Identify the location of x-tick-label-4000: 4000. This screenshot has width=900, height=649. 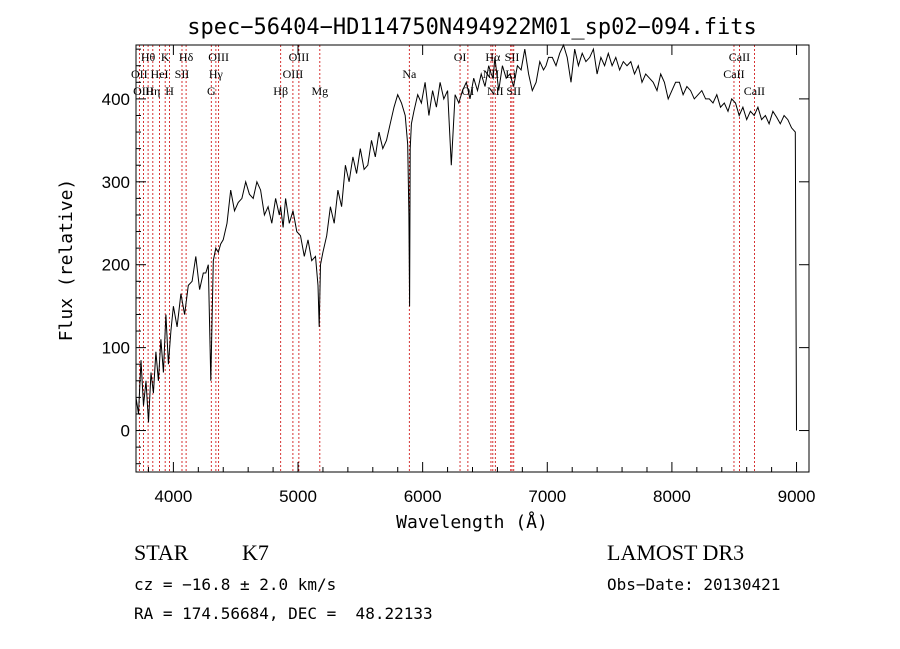
(173, 496).